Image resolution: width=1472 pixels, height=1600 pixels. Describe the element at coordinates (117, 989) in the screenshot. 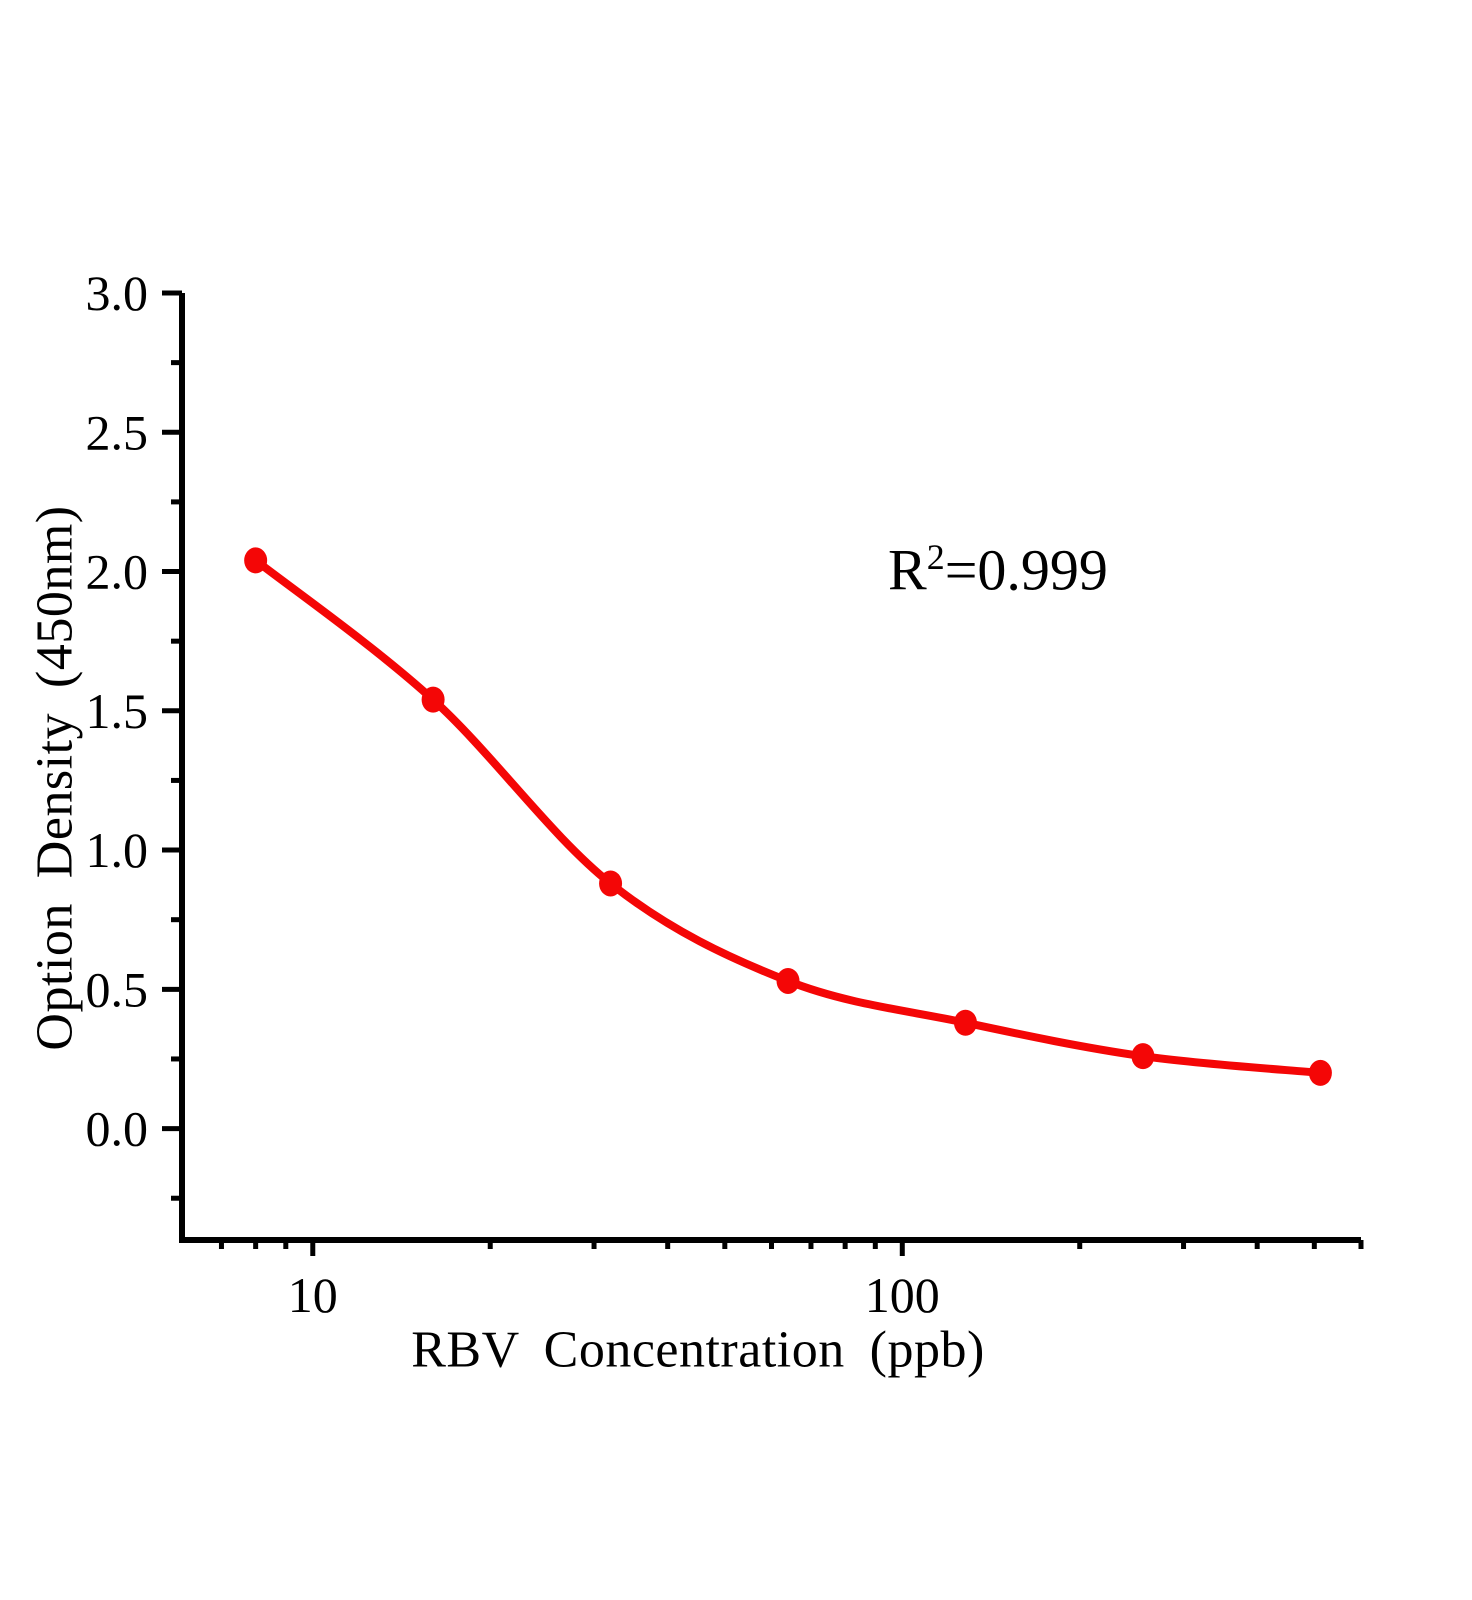

I see `y-tick-label: 0.5` at that location.